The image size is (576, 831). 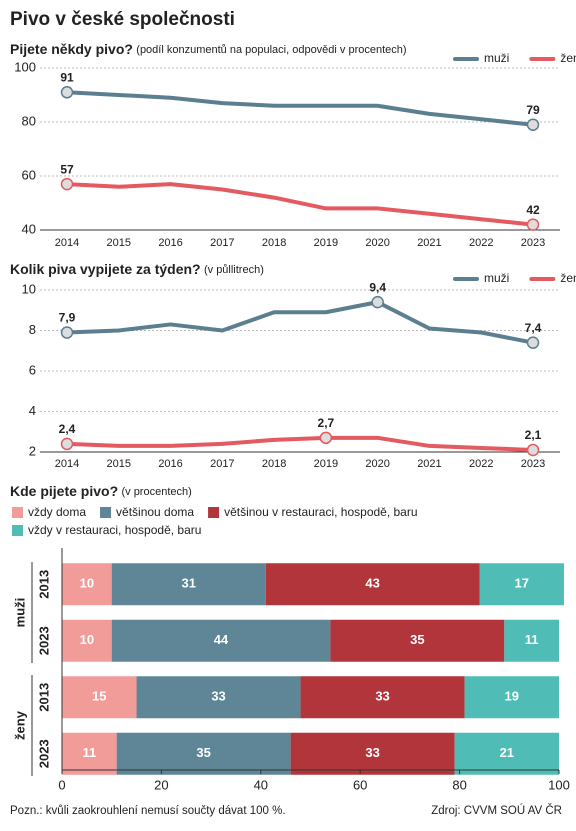 I want to click on data-label: 79, so click(x=533, y=110).